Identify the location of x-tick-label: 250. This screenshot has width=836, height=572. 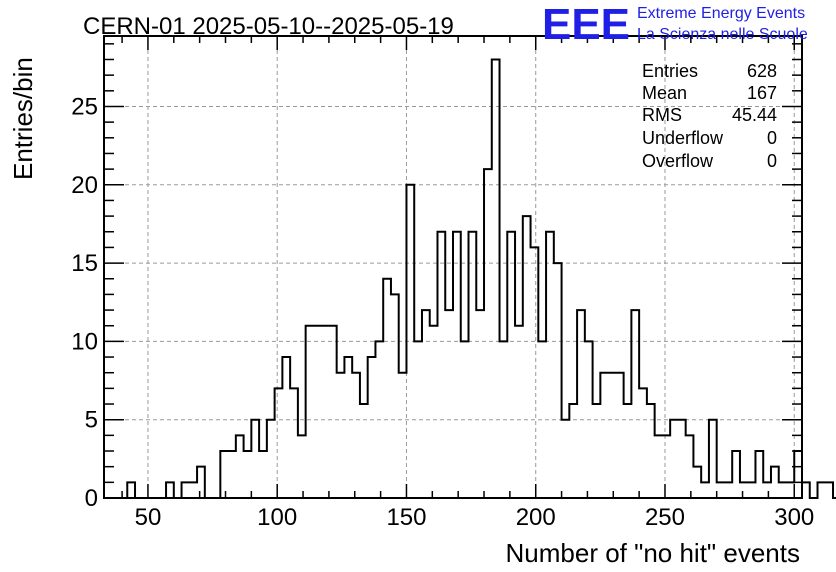
(665, 517).